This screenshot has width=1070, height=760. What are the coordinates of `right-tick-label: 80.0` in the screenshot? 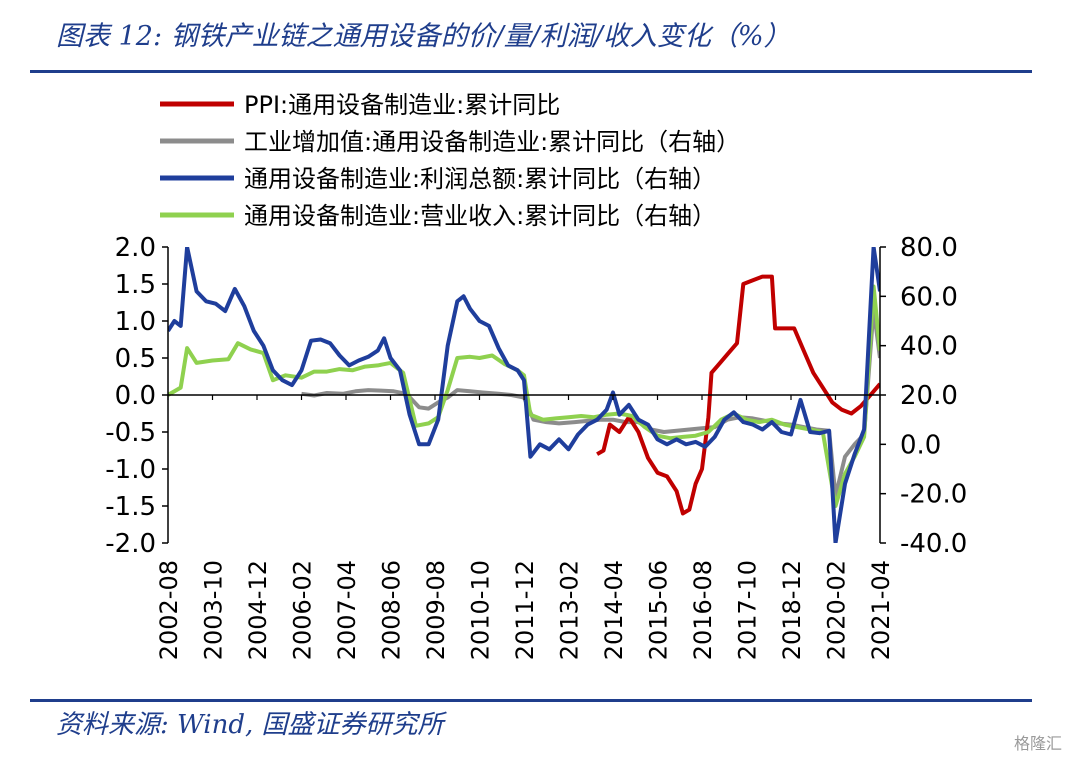 It's located at (929, 248).